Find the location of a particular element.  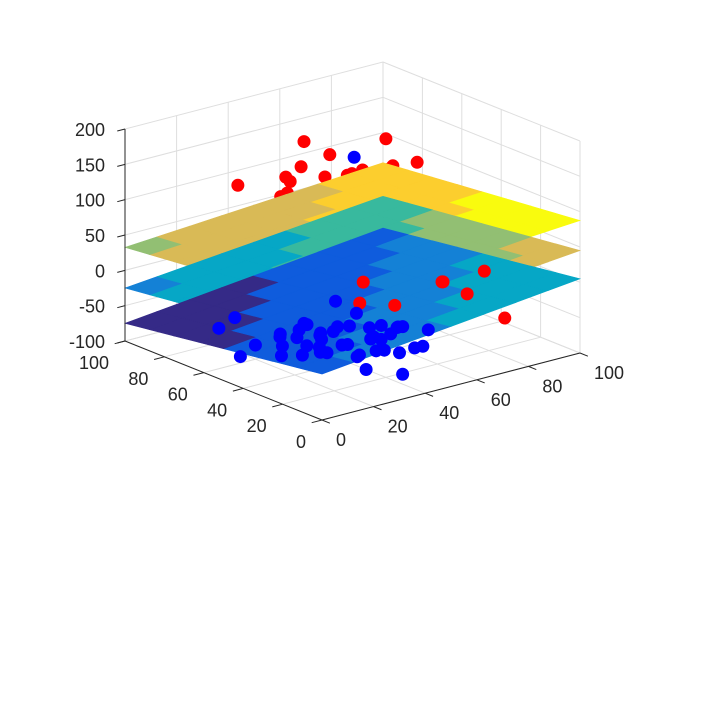

floor-grid-y is located at coordinates (411, 370).